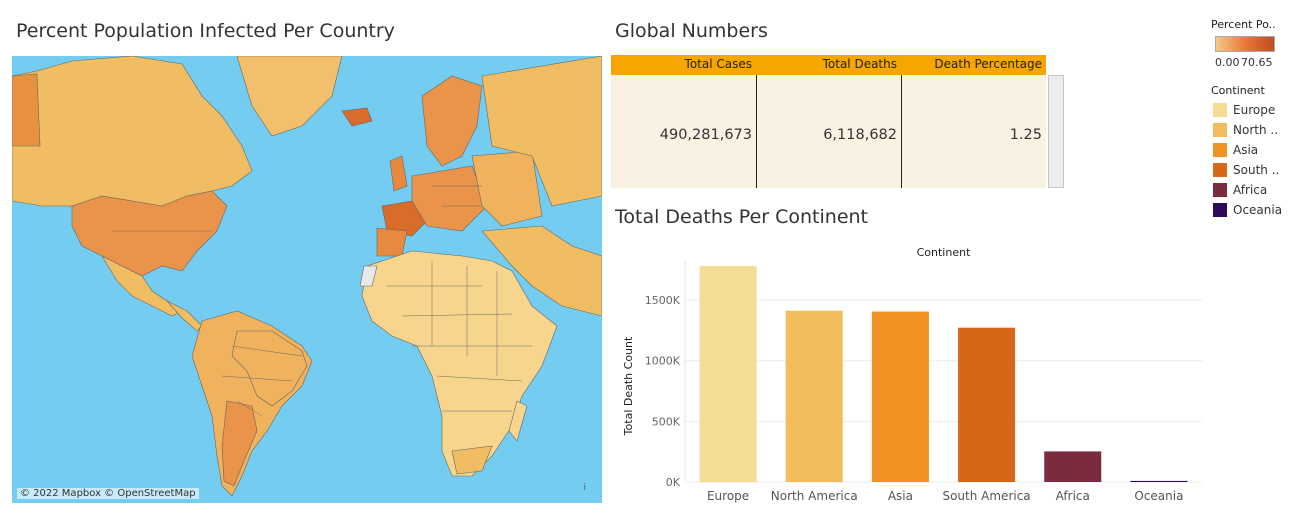 This screenshot has width=1290, height=515. I want to click on header-total-cases: Total Cases, so click(718, 64).